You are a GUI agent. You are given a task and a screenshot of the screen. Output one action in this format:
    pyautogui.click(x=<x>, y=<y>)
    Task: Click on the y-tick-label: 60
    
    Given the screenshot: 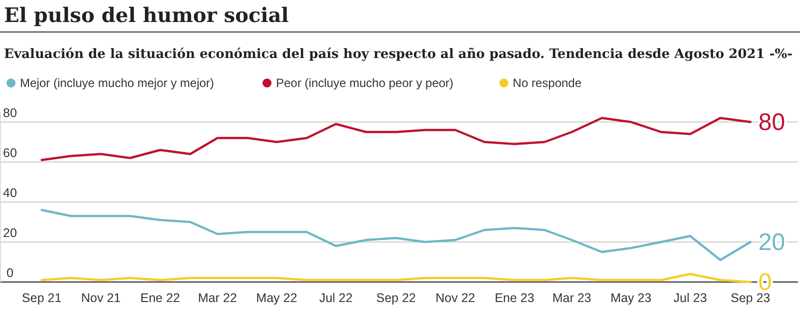 What is the action you would take?
    pyautogui.click(x=10, y=153)
    